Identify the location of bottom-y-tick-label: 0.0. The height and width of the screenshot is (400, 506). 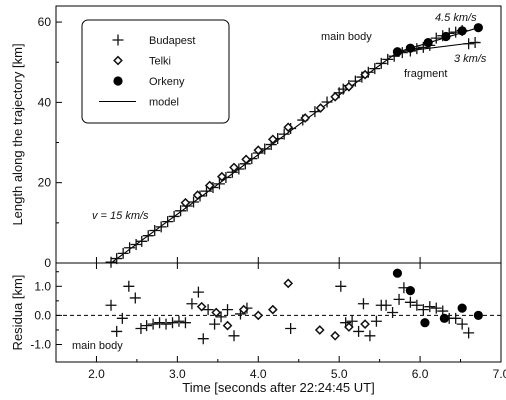
(42, 315).